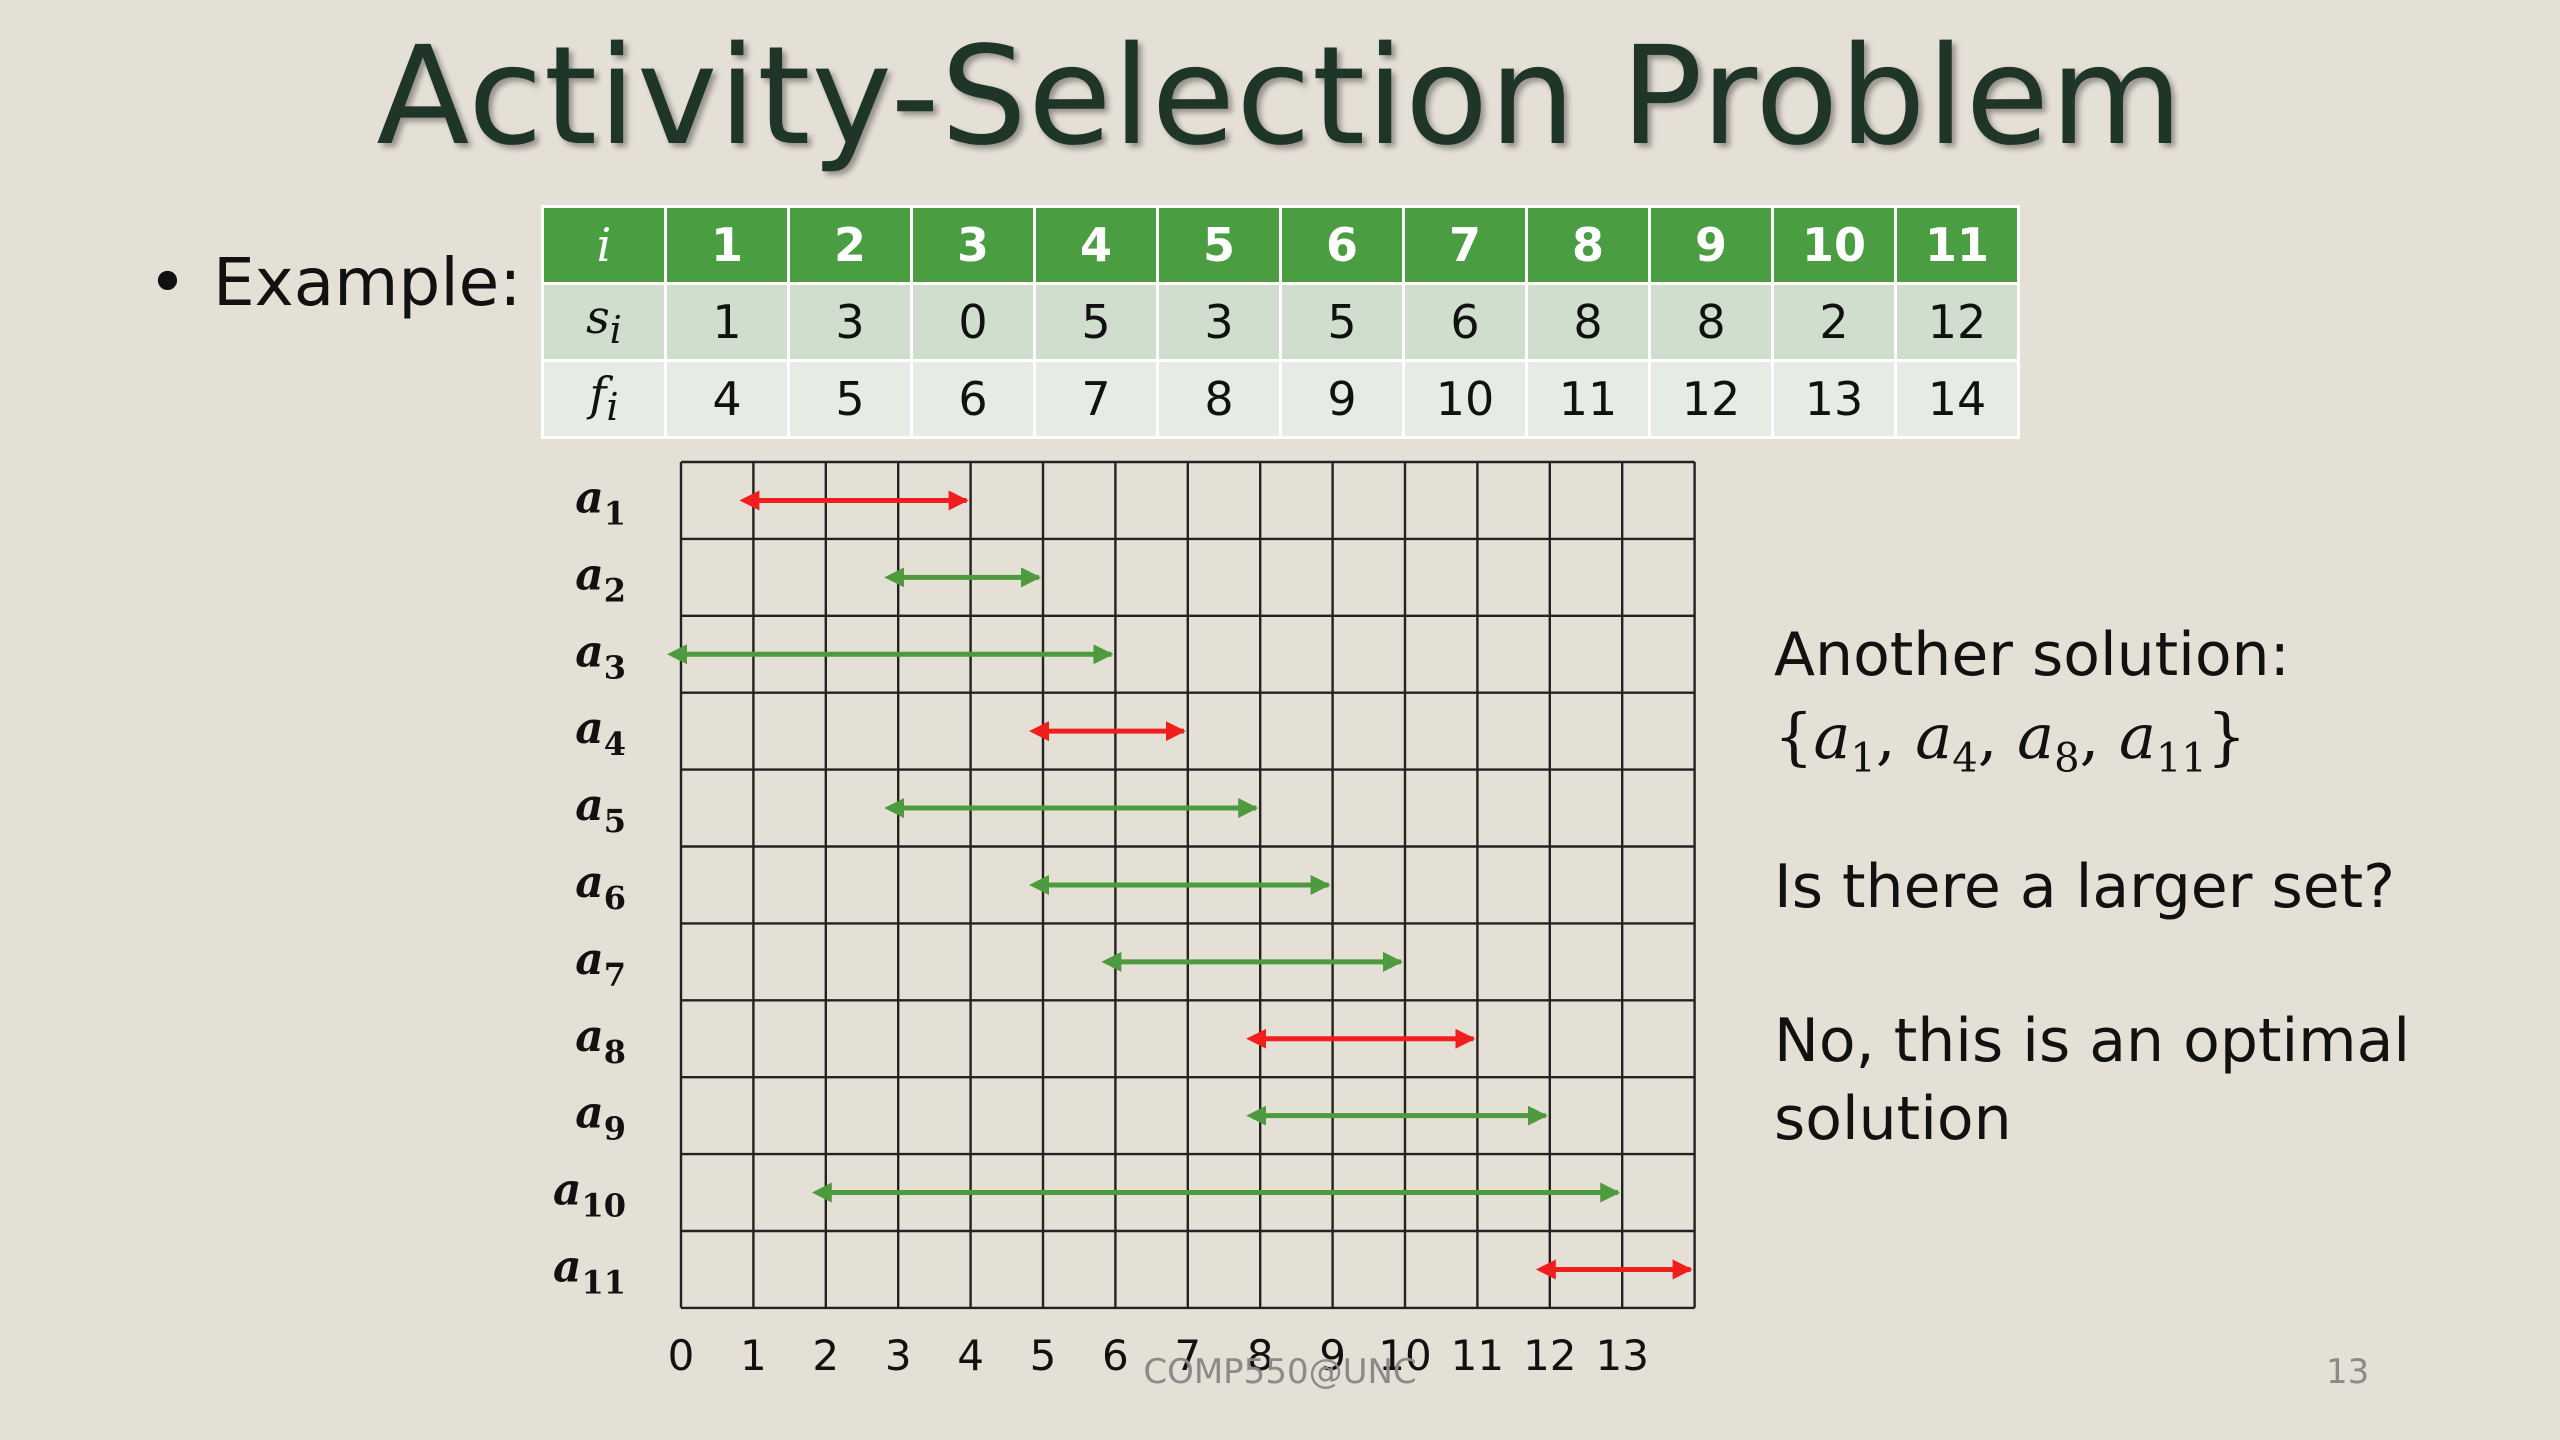  I want to click on set-item-sub: 11, so click(2181, 758).